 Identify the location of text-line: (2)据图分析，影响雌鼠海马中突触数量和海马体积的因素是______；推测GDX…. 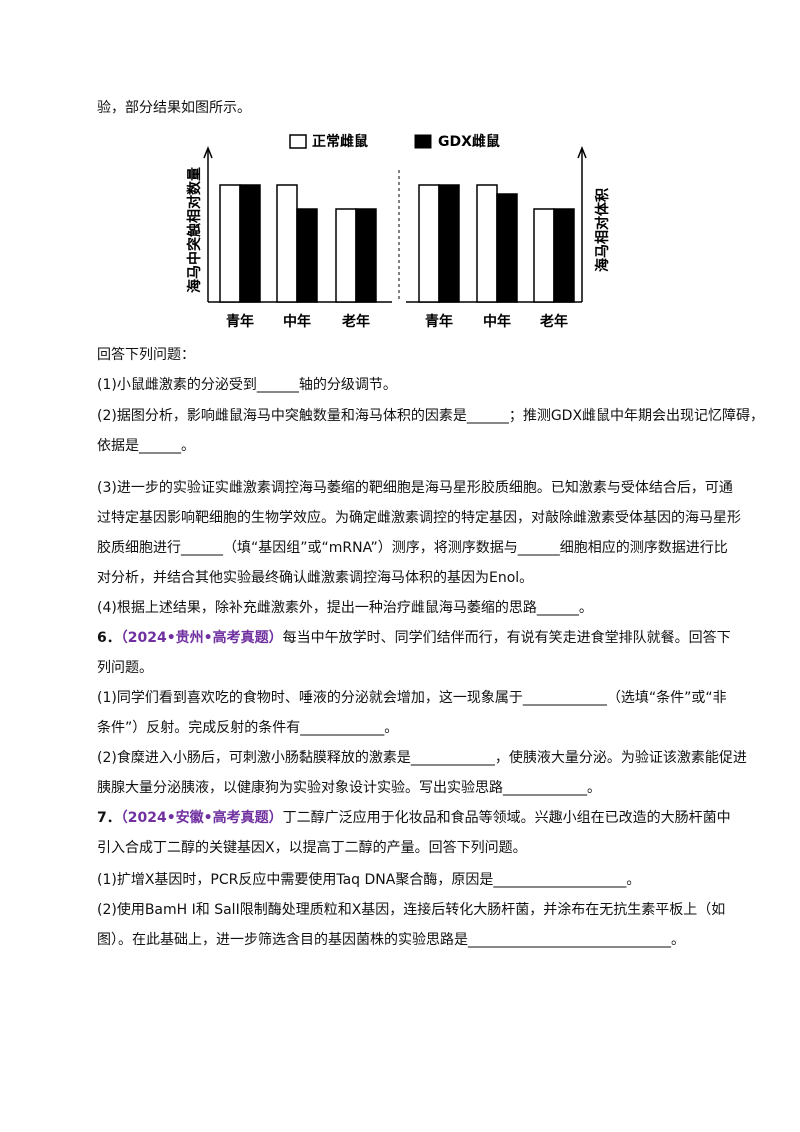
(431, 416).